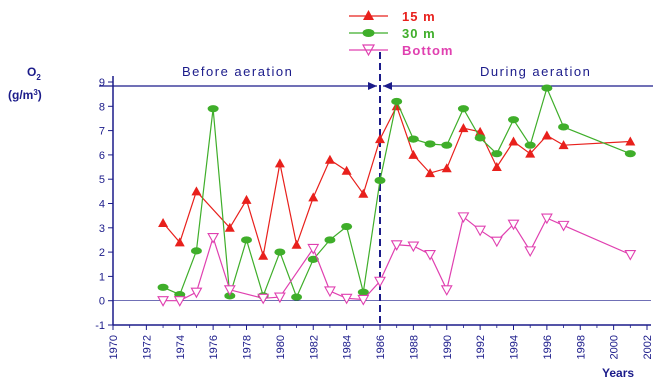 The height and width of the screenshot is (380, 669). What do you see at coordinates (648, 347) in the screenshot?
I see `x-tick-label: 2002` at bounding box center [648, 347].